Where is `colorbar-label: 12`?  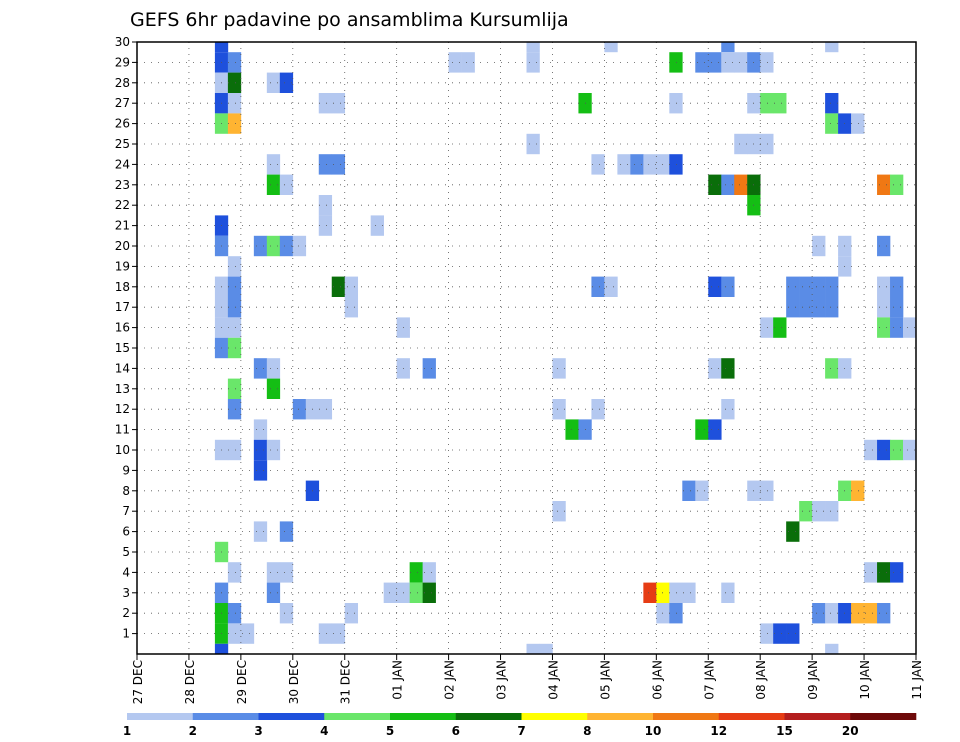 colorbar-label: 12 is located at coordinates (718, 731).